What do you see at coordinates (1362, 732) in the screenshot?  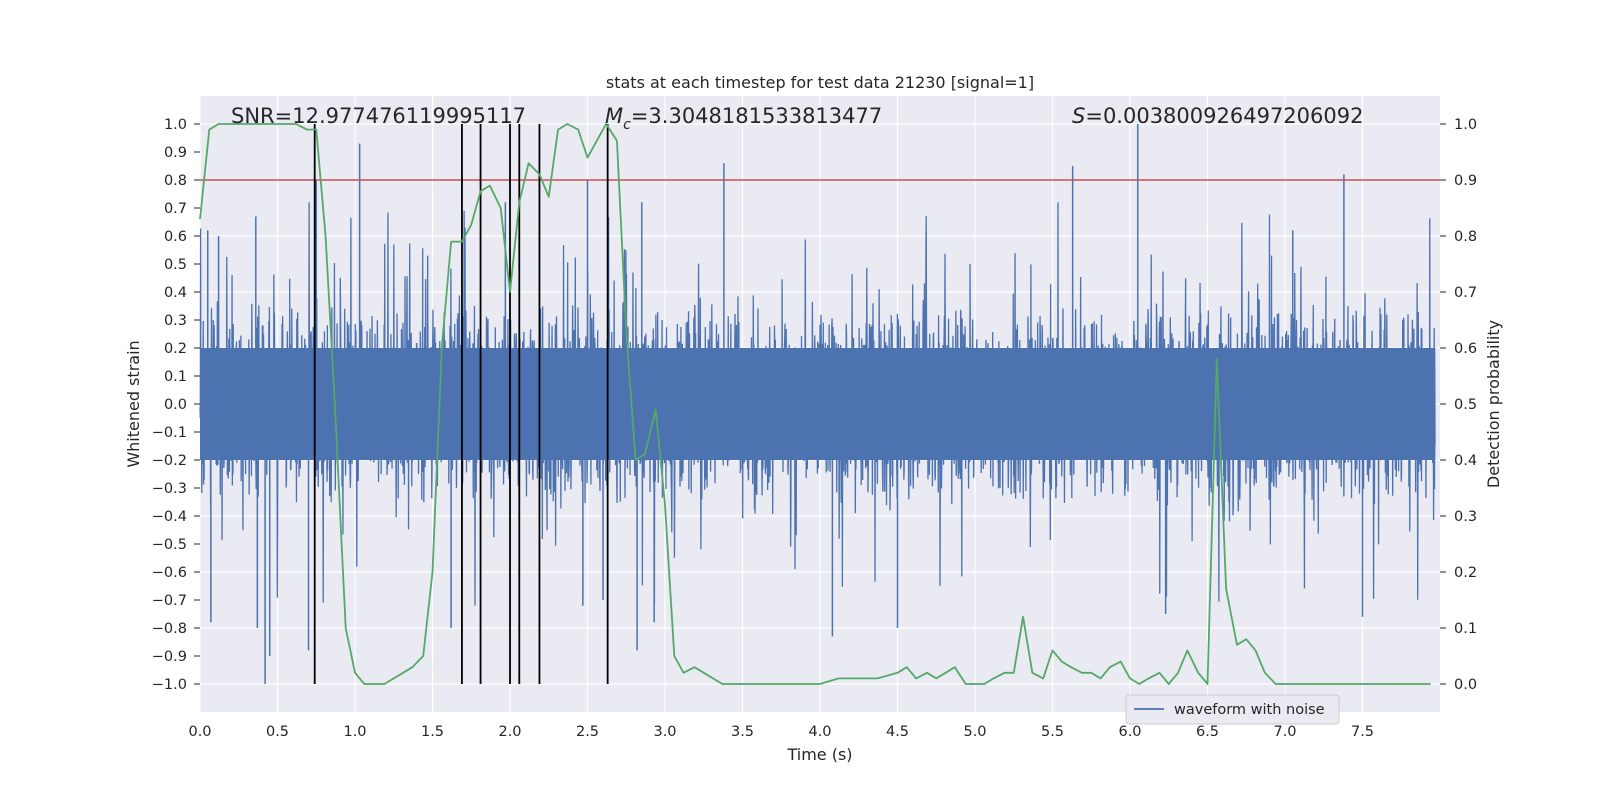 I see `x-tick-label: 7.5` at bounding box center [1362, 732].